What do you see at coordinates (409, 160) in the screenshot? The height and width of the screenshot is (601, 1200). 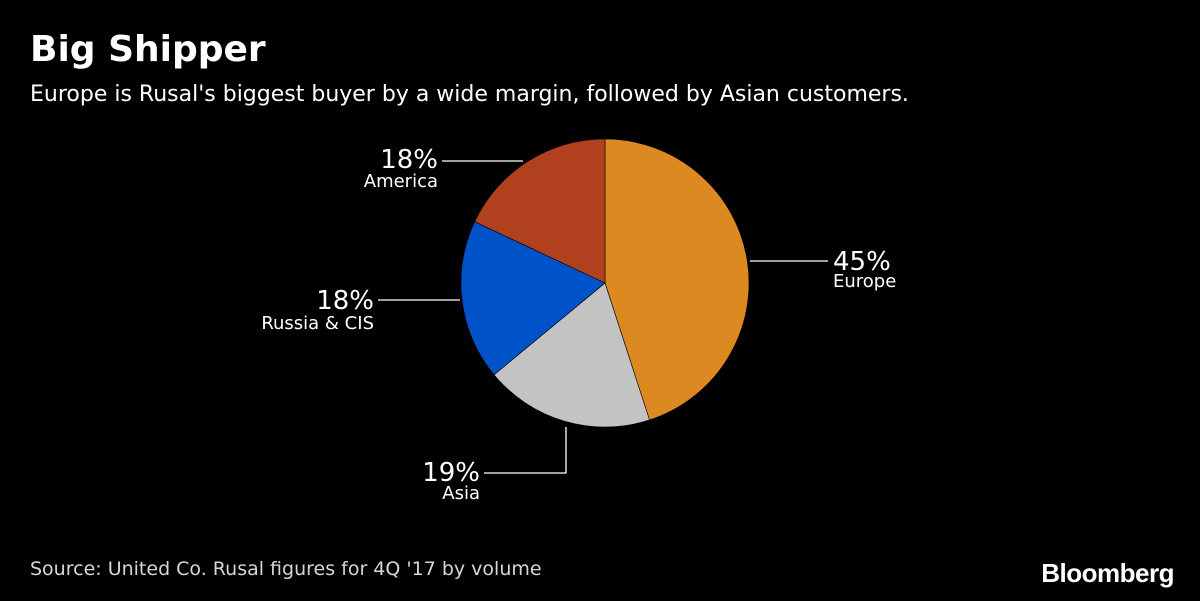 I see `pct-label-america: 18%` at bounding box center [409, 160].